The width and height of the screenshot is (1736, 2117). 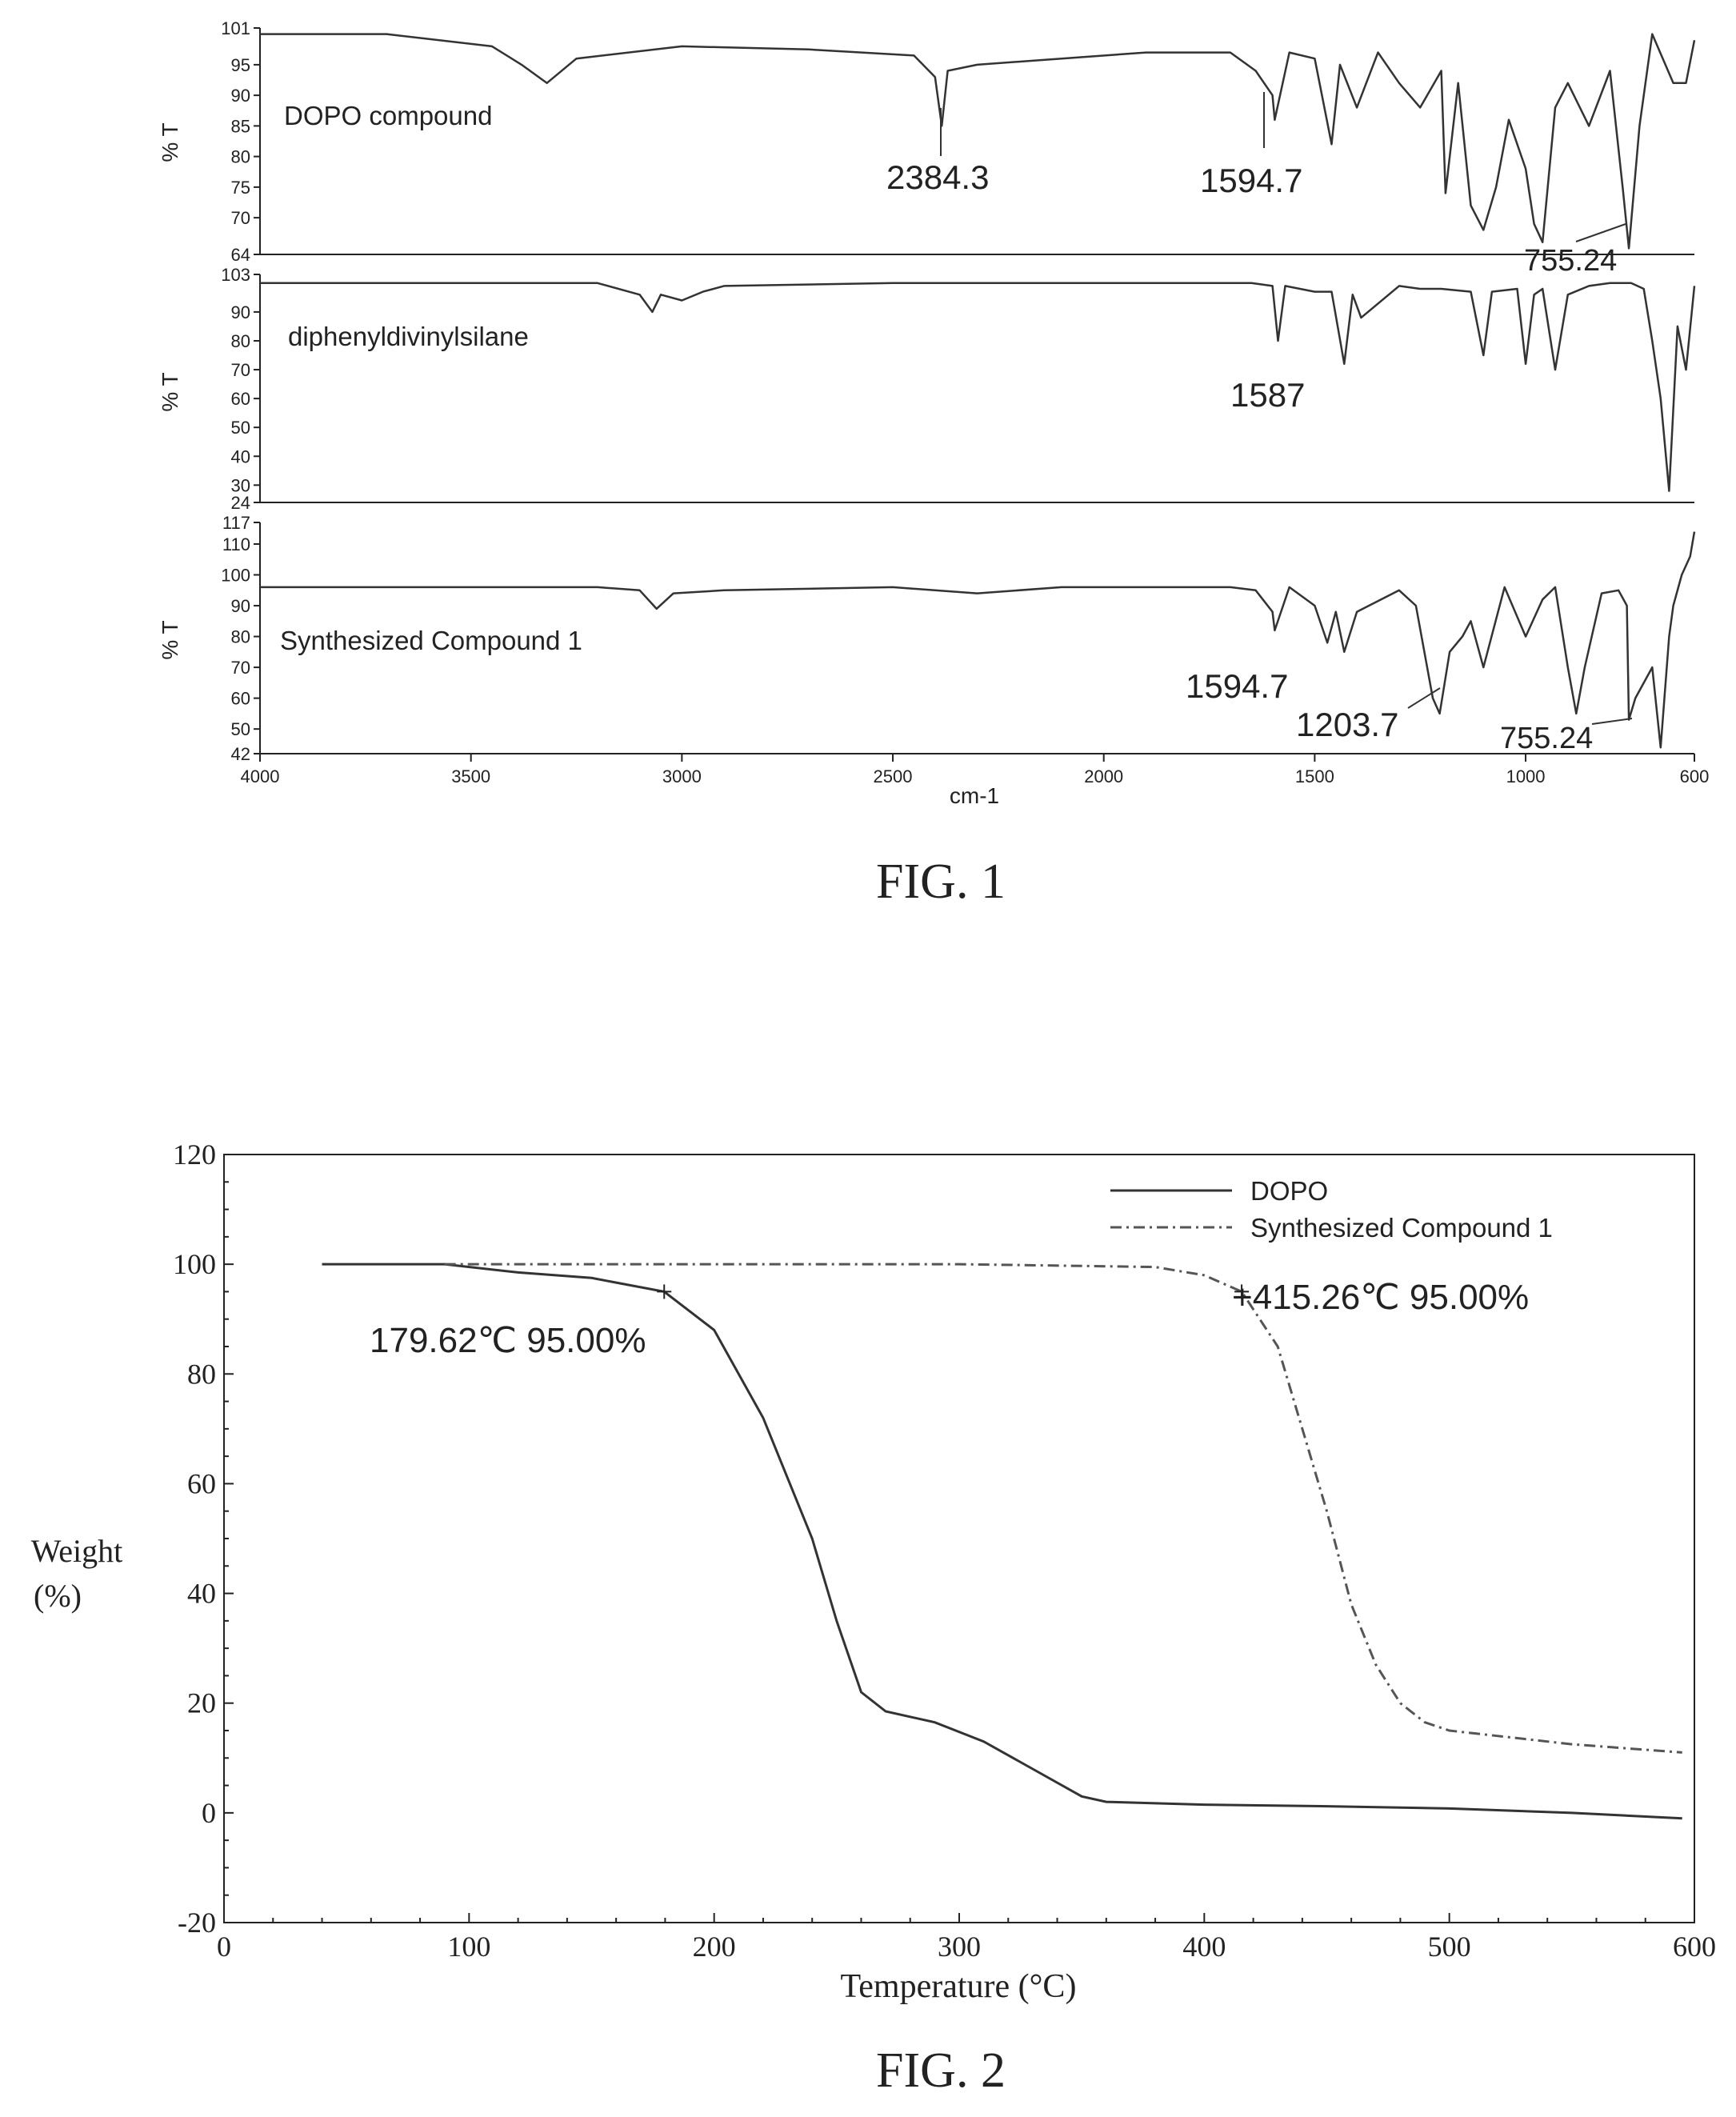 I want to click on ir-panel-compound1-ylabel: % T, so click(x=170, y=639).